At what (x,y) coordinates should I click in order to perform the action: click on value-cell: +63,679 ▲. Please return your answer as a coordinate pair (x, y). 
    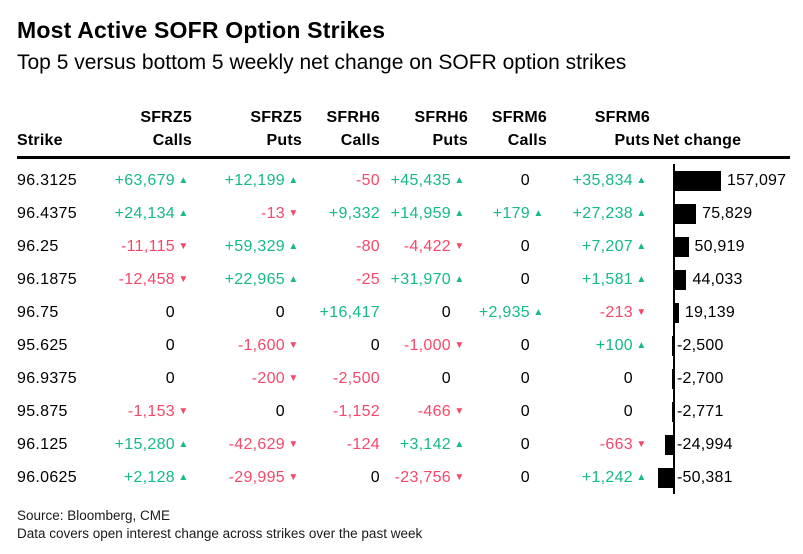
    Looking at the image, I should click on (140, 180).